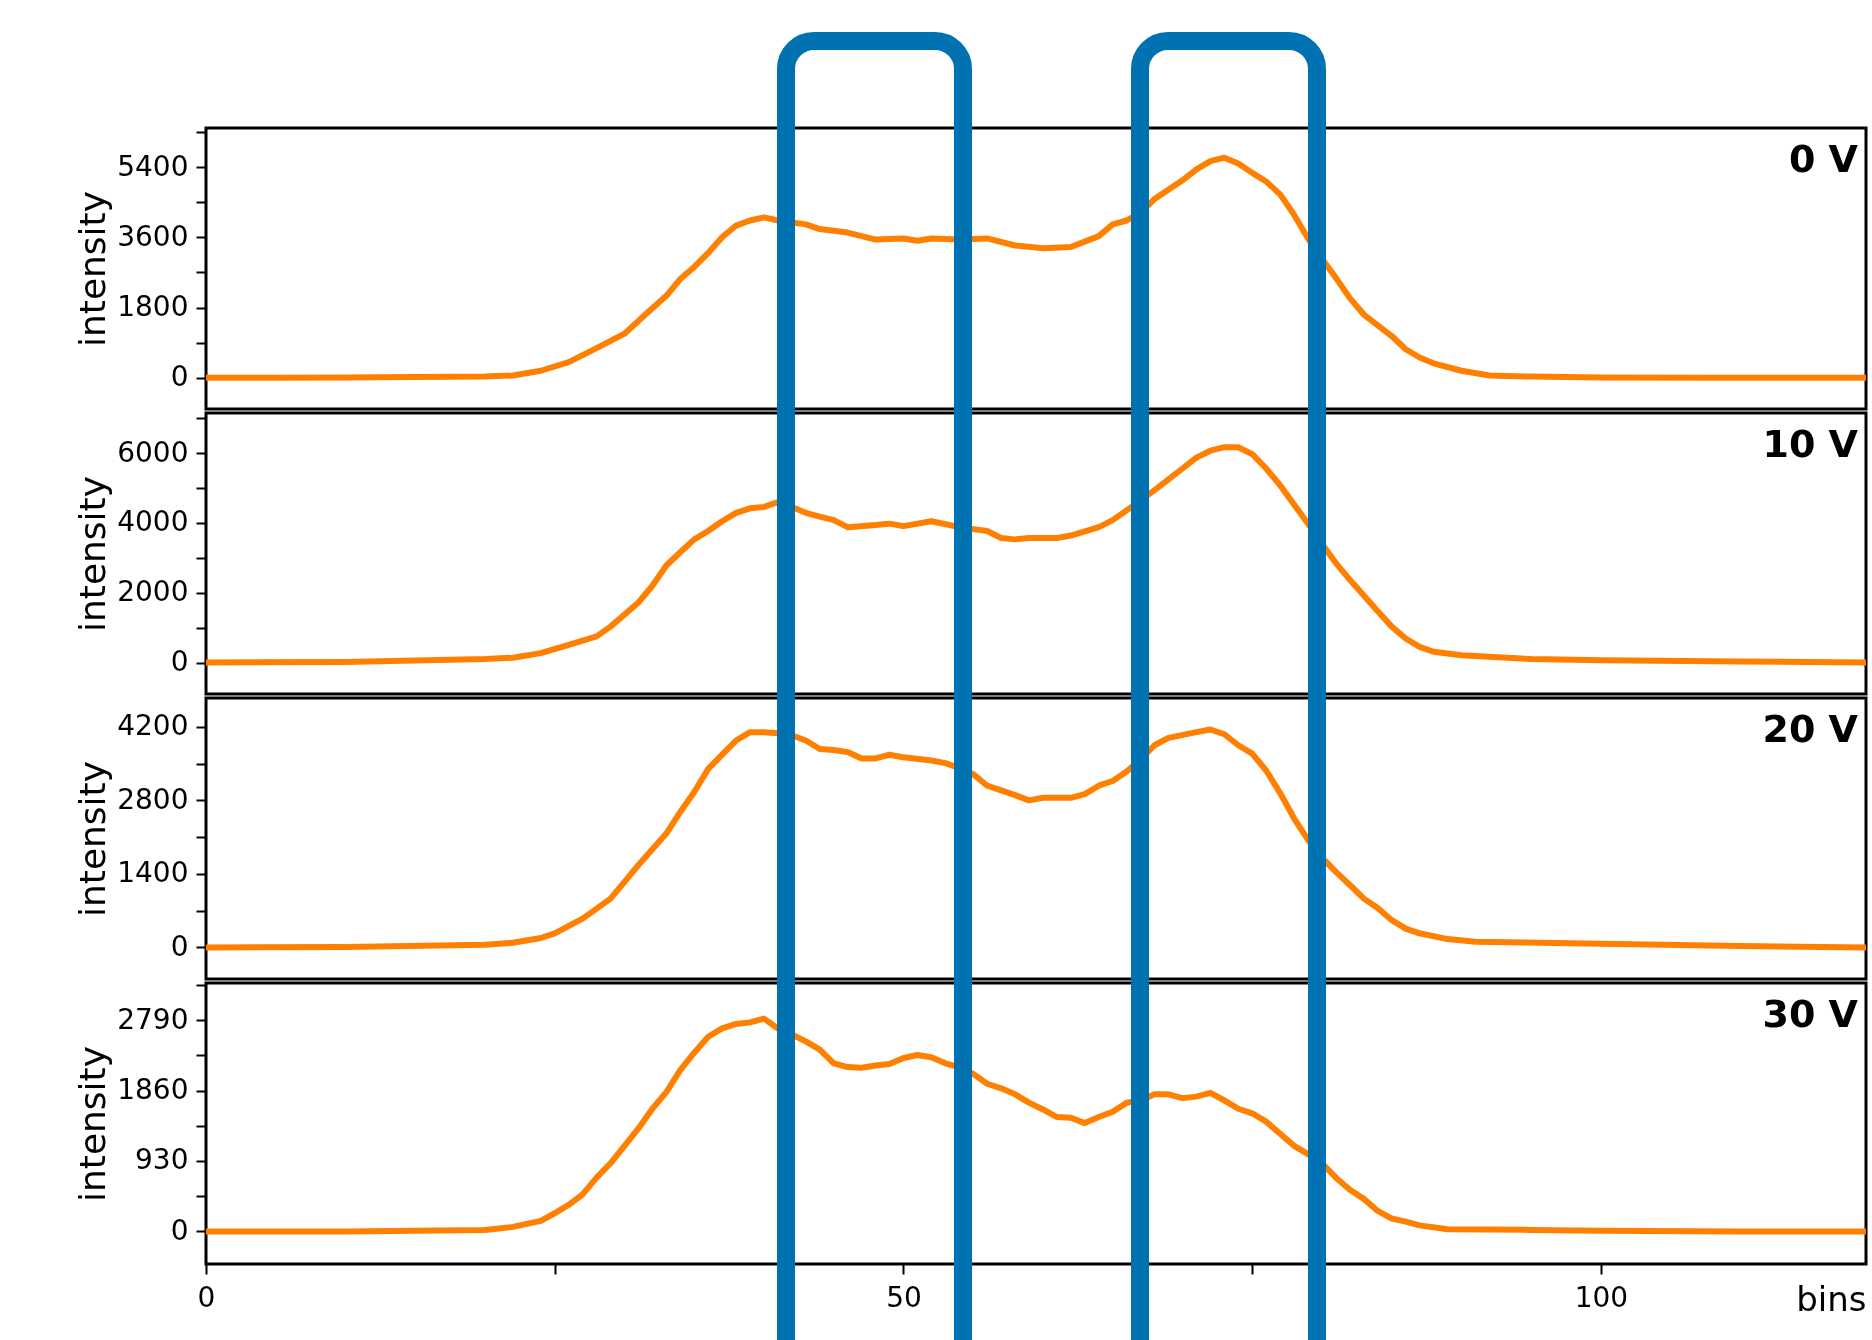 Image resolution: width=1872 pixels, height=1340 pixels. What do you see at coordinates (153, 592) in the screenshot?
I see `y-tick-label: 2000` at bounding box center [153, 592].